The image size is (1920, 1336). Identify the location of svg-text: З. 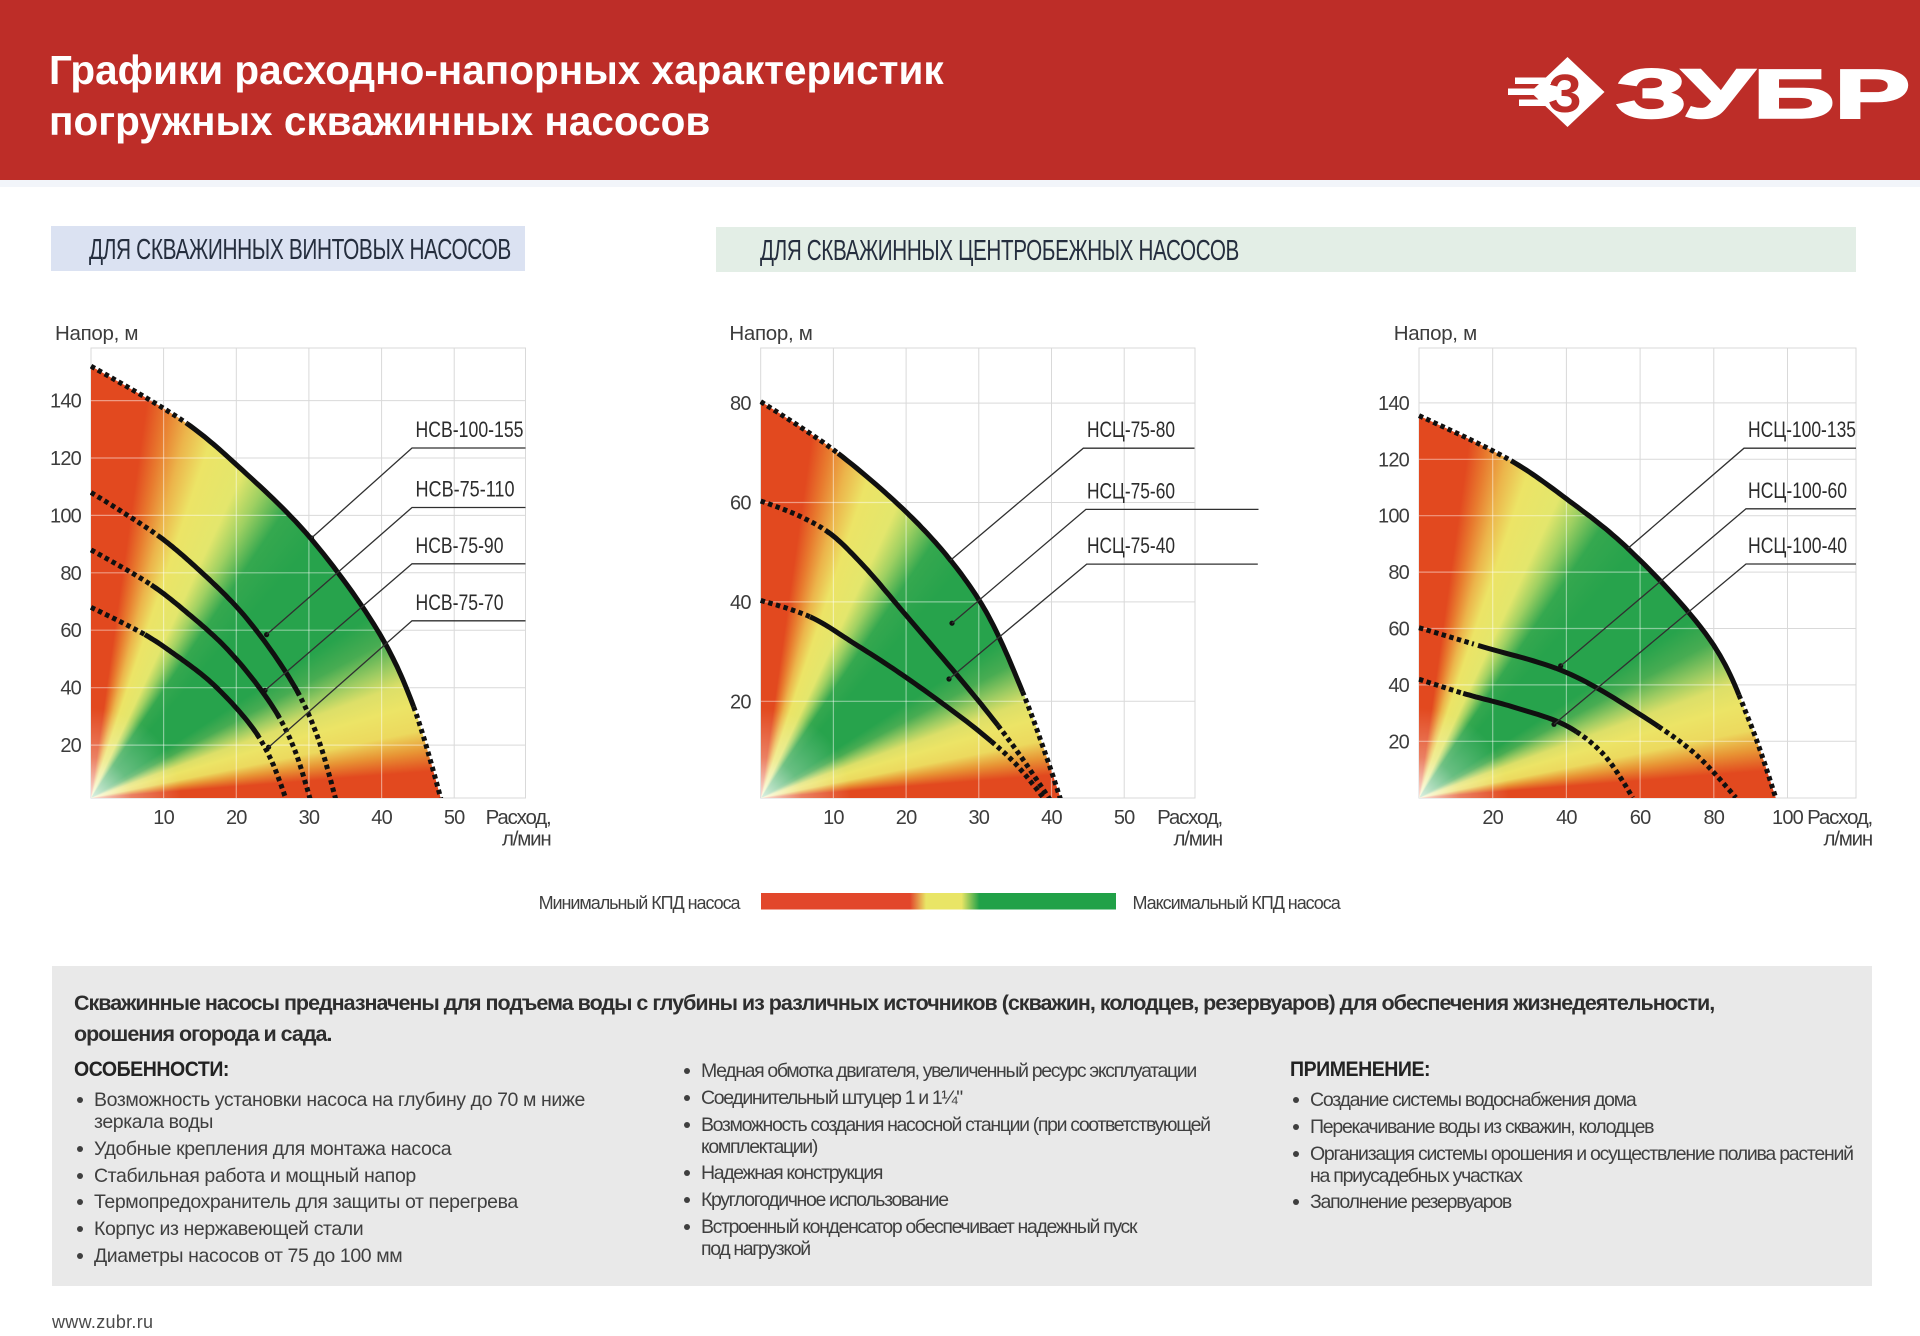
(1565, 94).